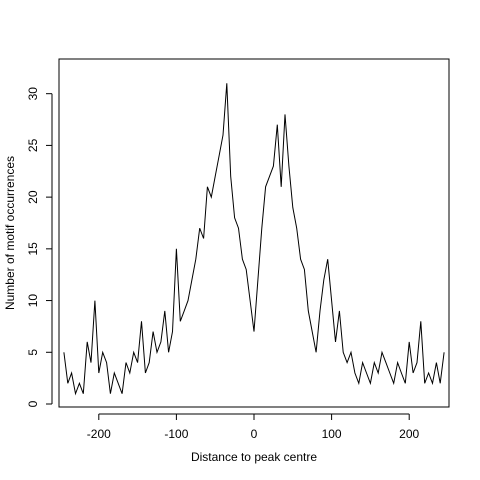 This screenshot has width=480, height=480. I want to click on x-axis: -200 -100 0 100 200, so click(253, 427).